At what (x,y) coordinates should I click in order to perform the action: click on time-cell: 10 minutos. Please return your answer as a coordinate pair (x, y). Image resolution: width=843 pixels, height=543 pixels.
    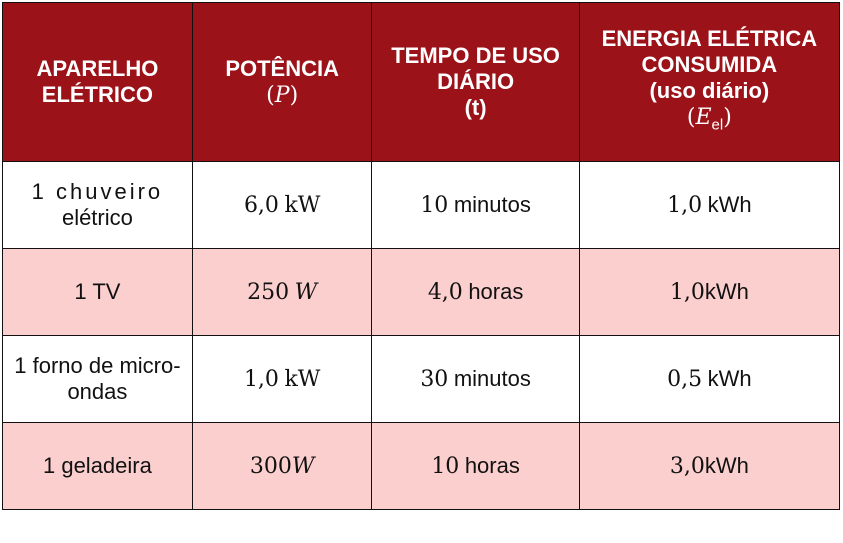
    Looking at the image, I should click on (475, 205).